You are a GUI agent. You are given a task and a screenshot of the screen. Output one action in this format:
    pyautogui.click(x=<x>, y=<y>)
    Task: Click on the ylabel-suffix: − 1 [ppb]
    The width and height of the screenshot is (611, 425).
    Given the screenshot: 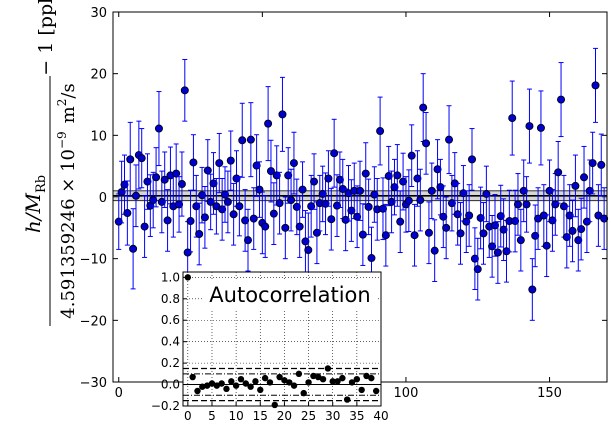 What is the action you would take?
    pyautogui.click(x=46, y=38)
    